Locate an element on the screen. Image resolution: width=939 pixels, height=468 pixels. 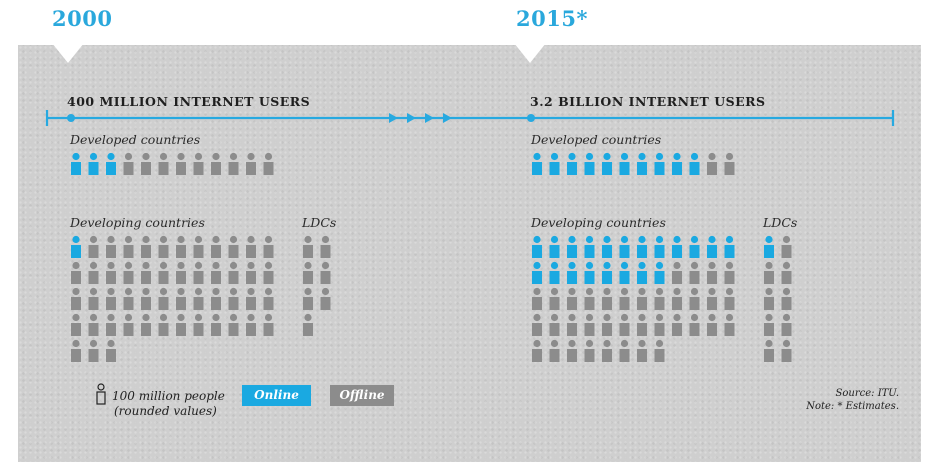
timeline-dot-2000 is located at coordinates (71, 118).